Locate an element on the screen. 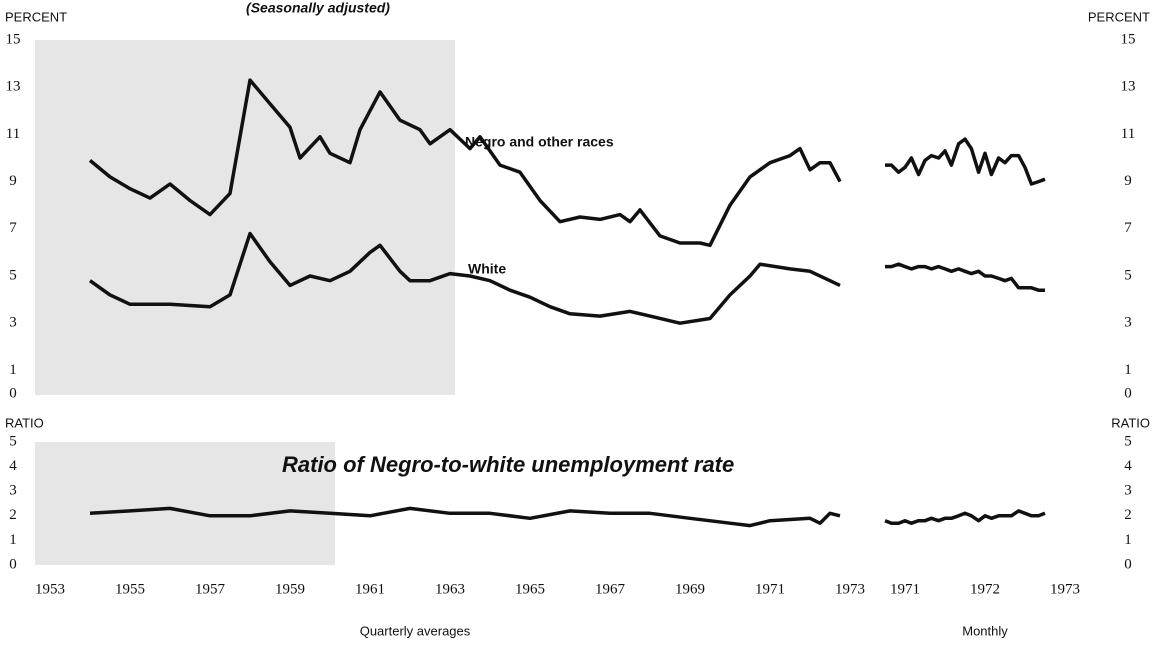  x-tick-label: 1963 is located at coordinates (450, 589).